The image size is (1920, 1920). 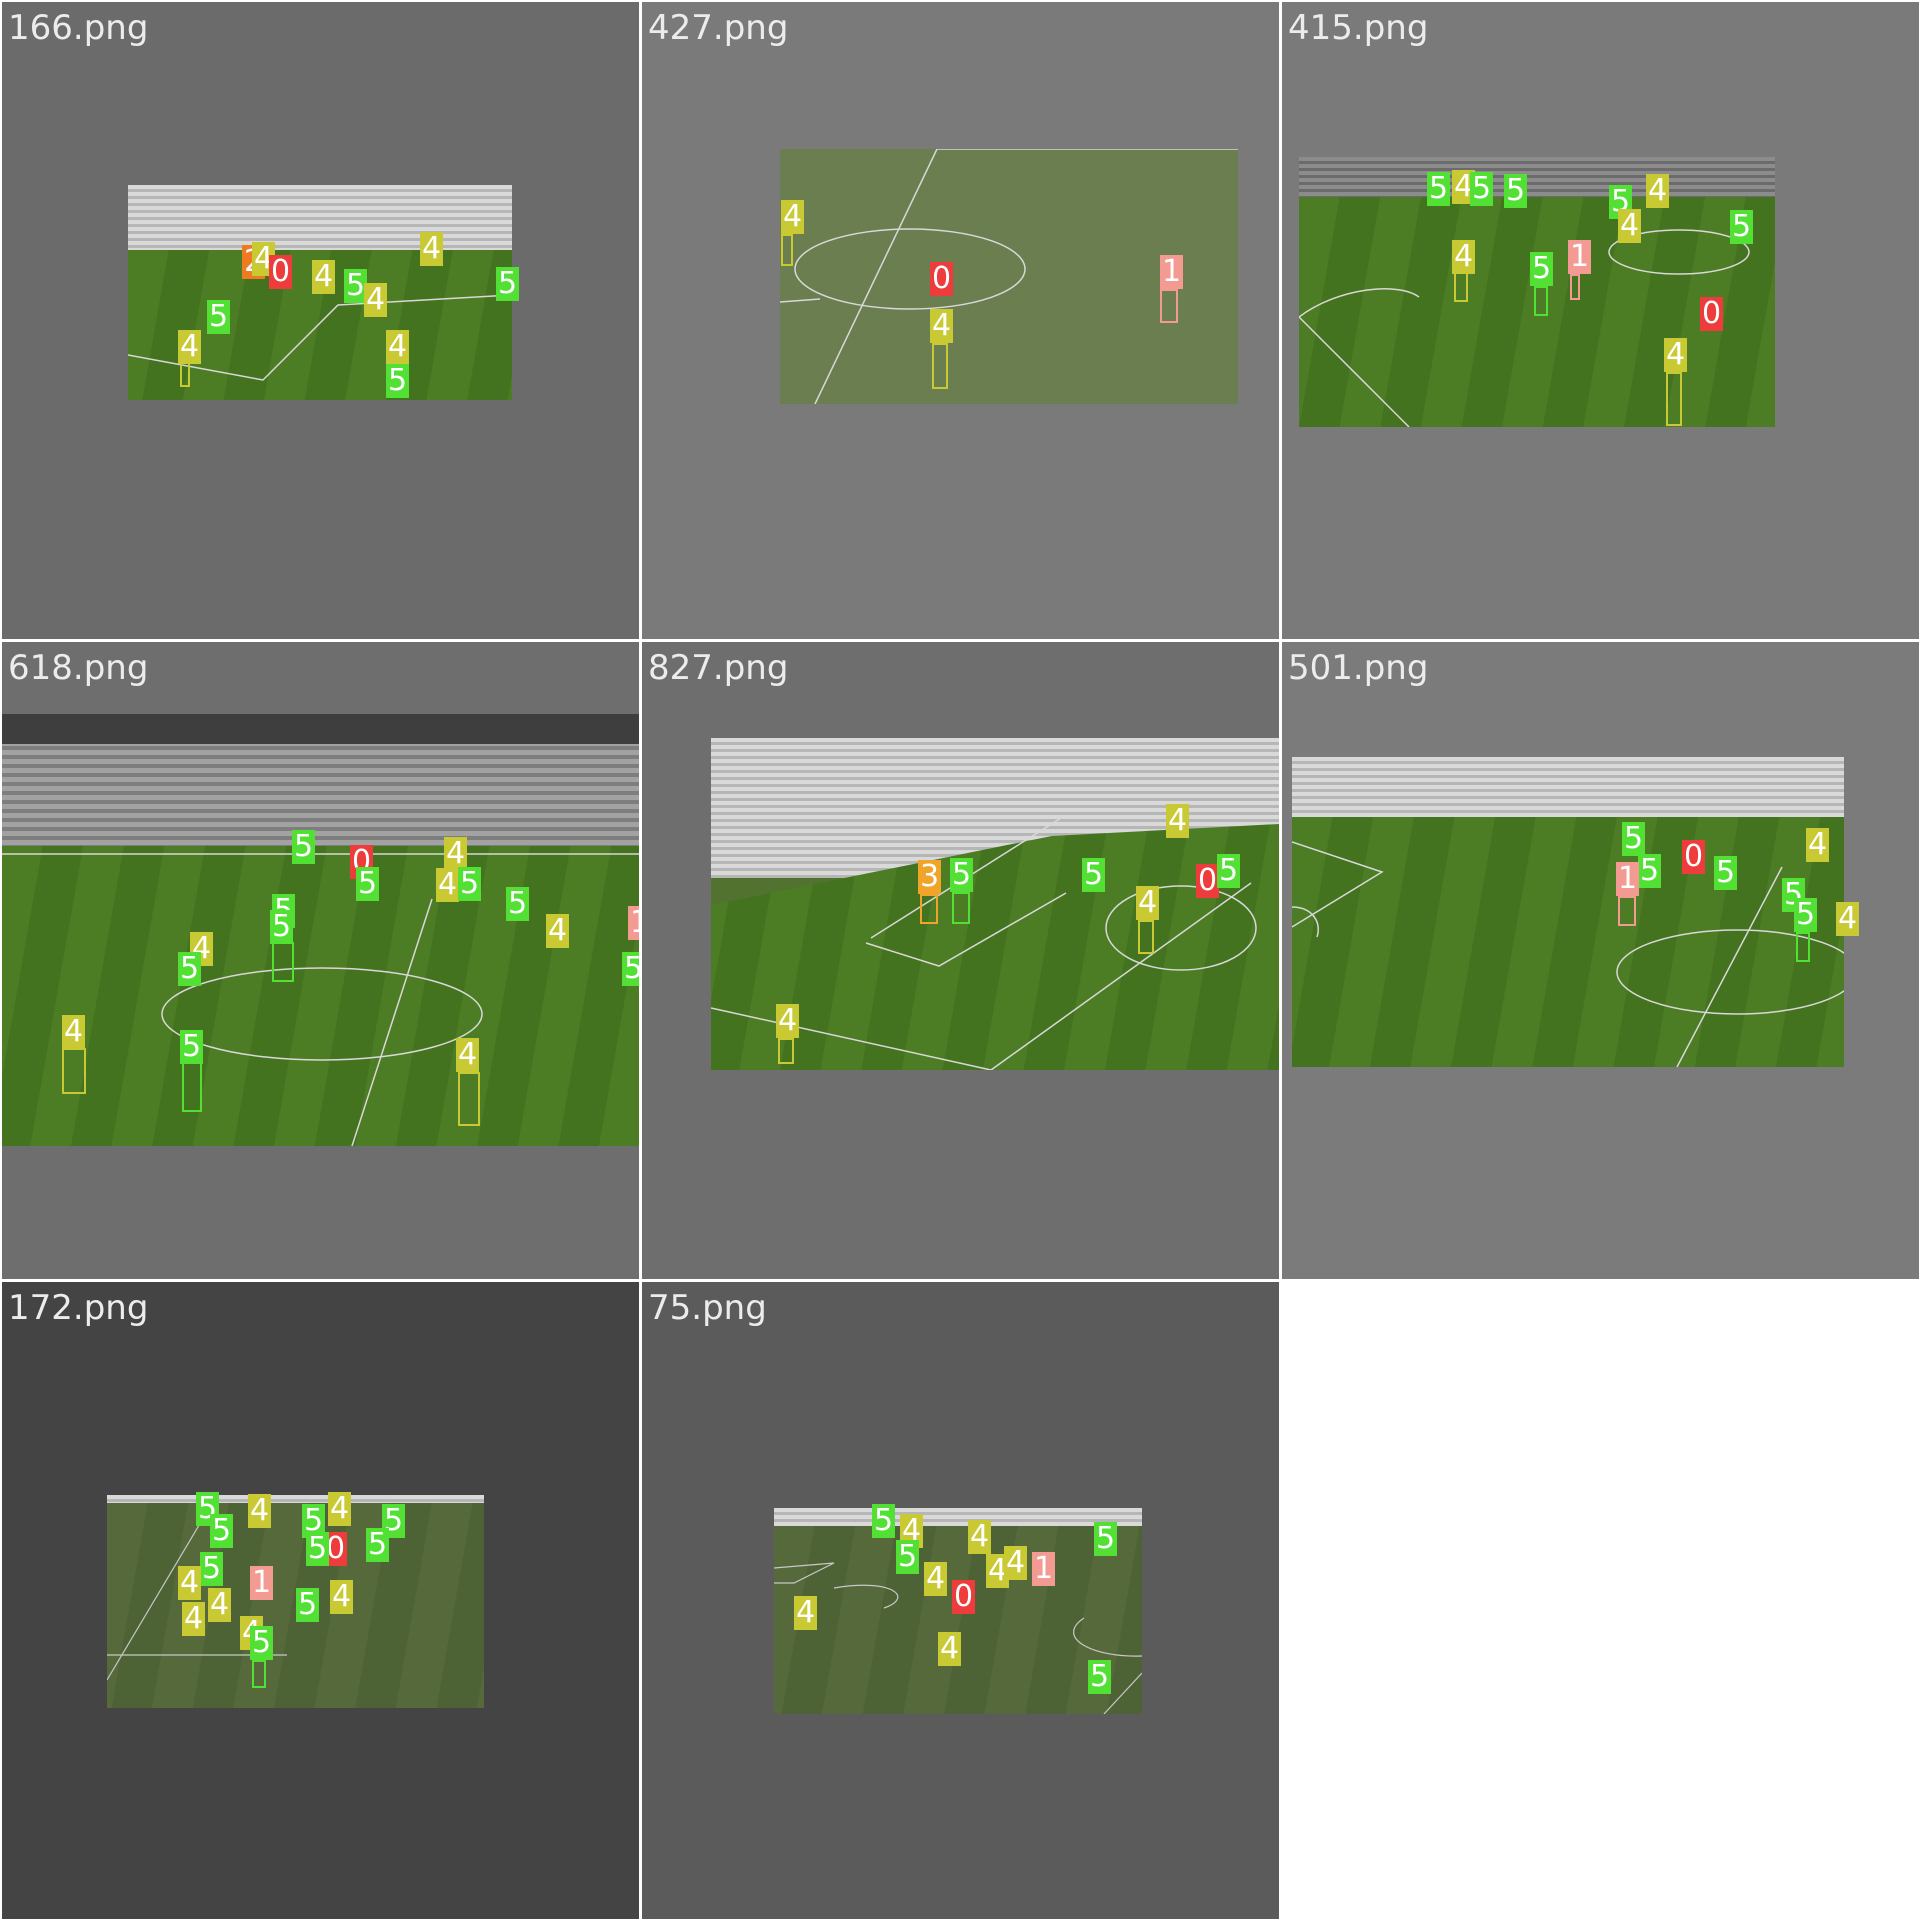 I want to click on tile-filename: 75.png, so click(x=707, y=1308).